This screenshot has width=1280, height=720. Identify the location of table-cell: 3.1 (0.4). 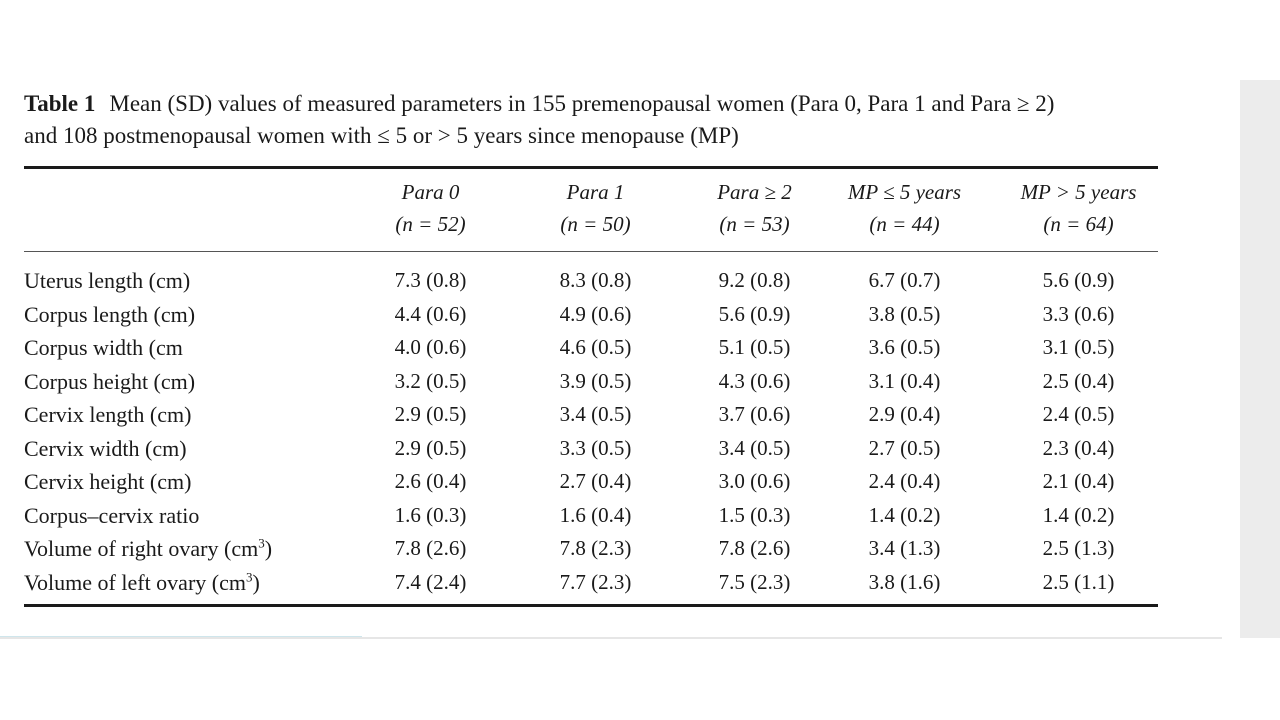
(904, 380).